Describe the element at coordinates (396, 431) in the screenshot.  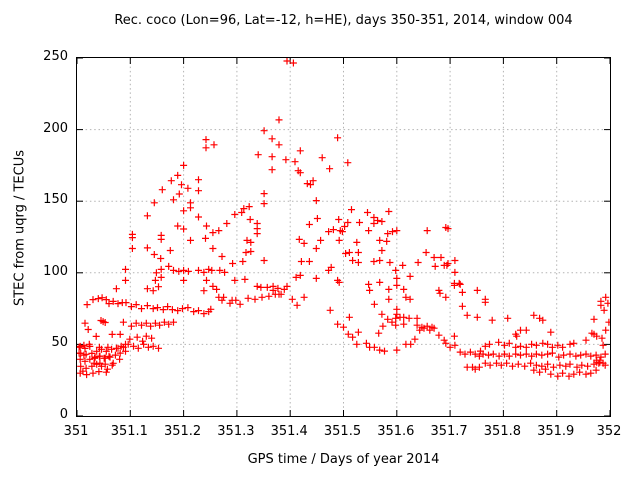
I see `x-tick-label: 351.6` at that location.